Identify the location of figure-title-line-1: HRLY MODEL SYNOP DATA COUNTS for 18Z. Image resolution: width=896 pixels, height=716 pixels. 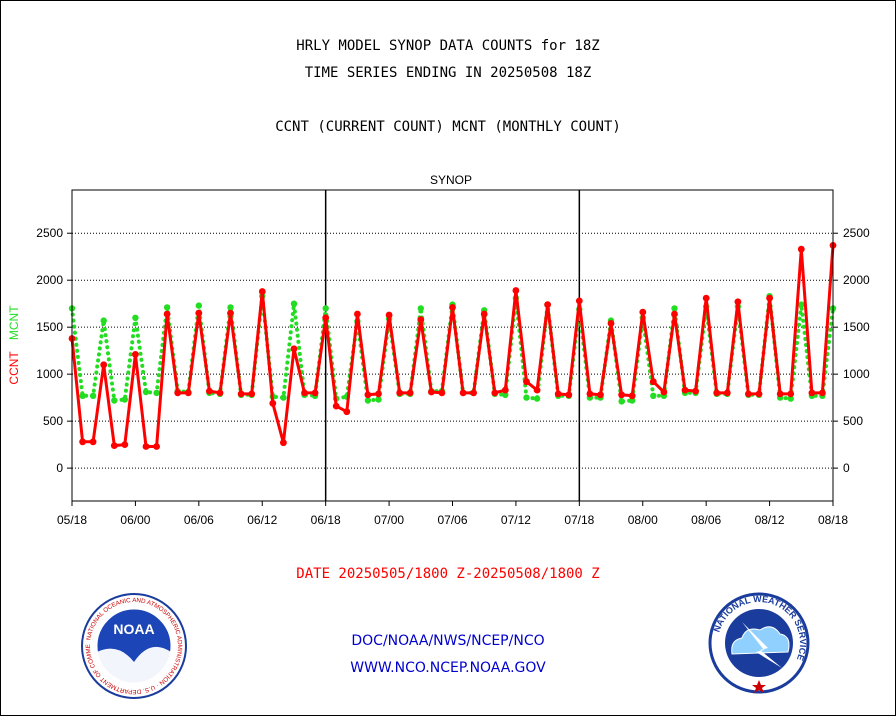
(448, 46).